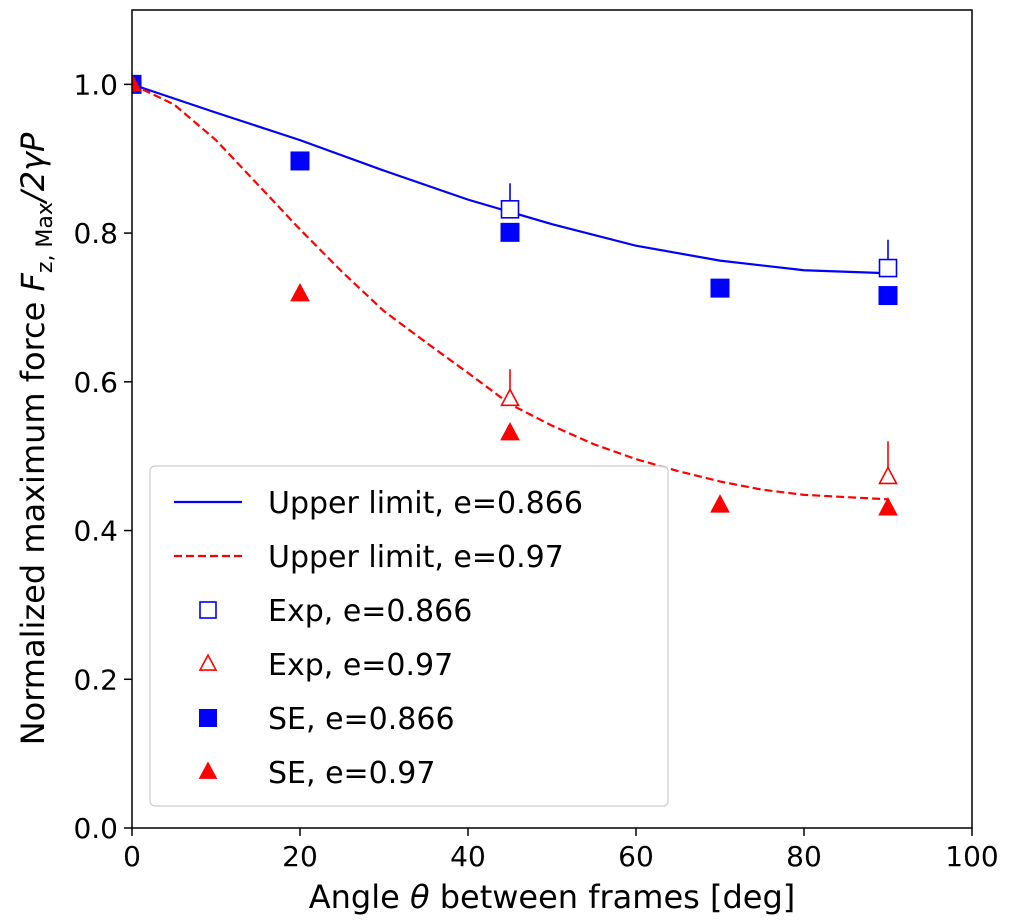 The height and width of the screenshot is (923, 1009). I want to click on legend-item: Upper limit, e=0.866, so click(378, 503).